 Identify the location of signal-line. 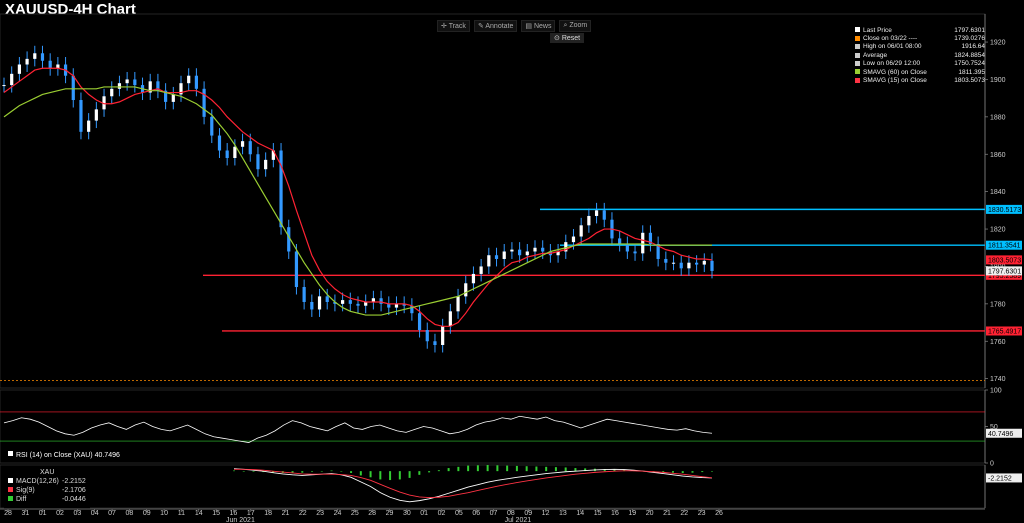
(473, 483).